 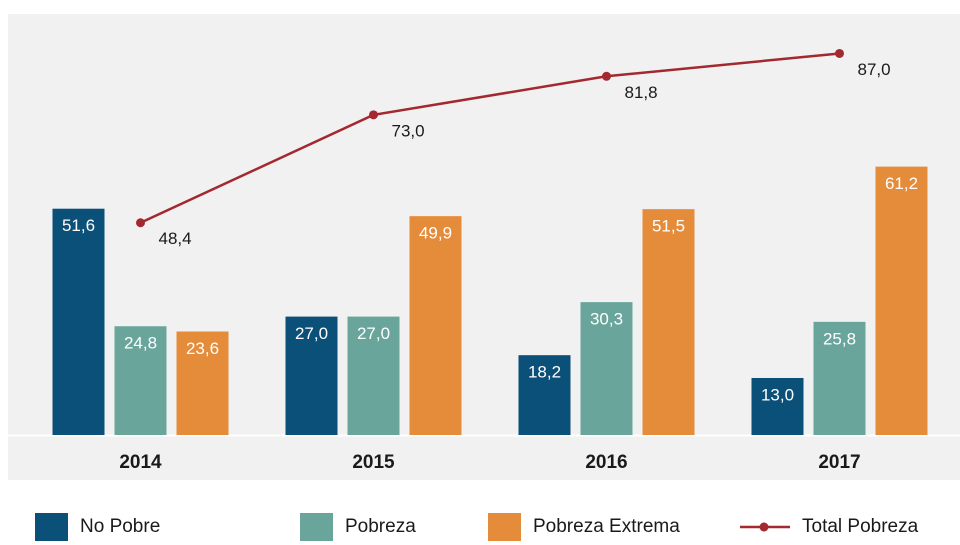 What do you see at coordinates (435, 233) in the screenshot?
I see `bar-value-label: 49,9` at bounding box center [435, 233].